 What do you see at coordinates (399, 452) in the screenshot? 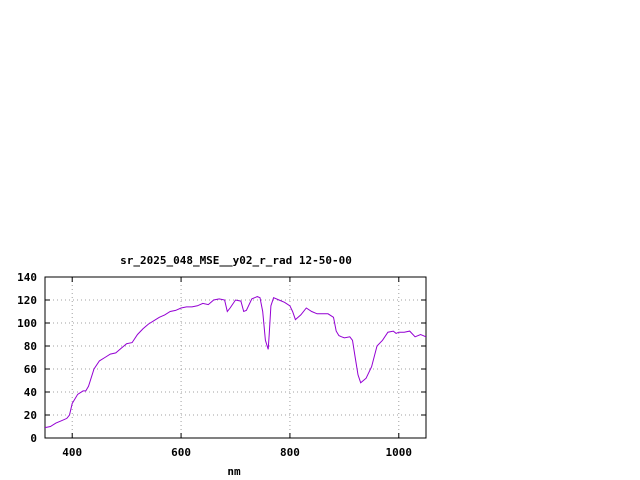
I see `x-tick-label: 1000` at bounding box center [399, 452].